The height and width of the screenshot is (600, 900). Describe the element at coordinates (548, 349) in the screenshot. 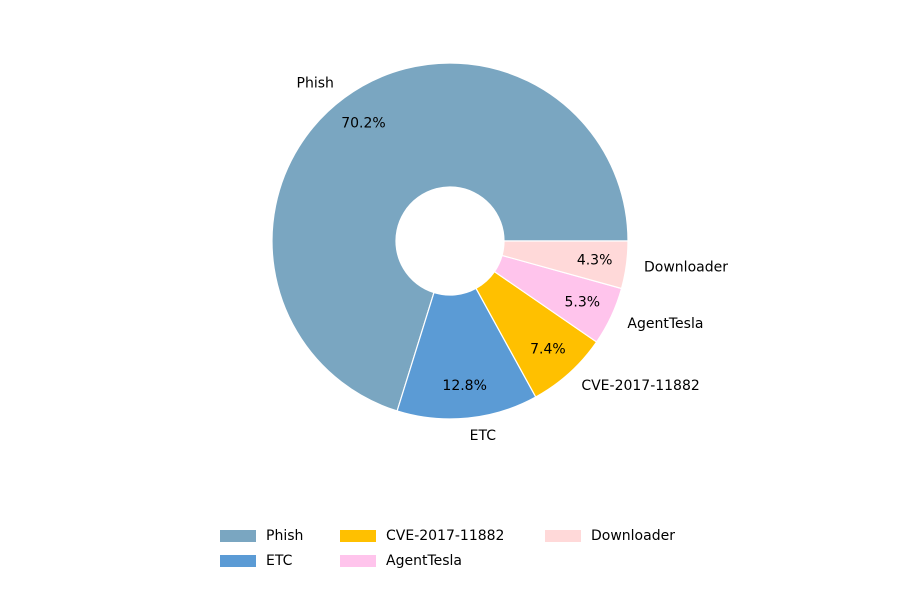

I see `value-label: 7.4%` at that location.